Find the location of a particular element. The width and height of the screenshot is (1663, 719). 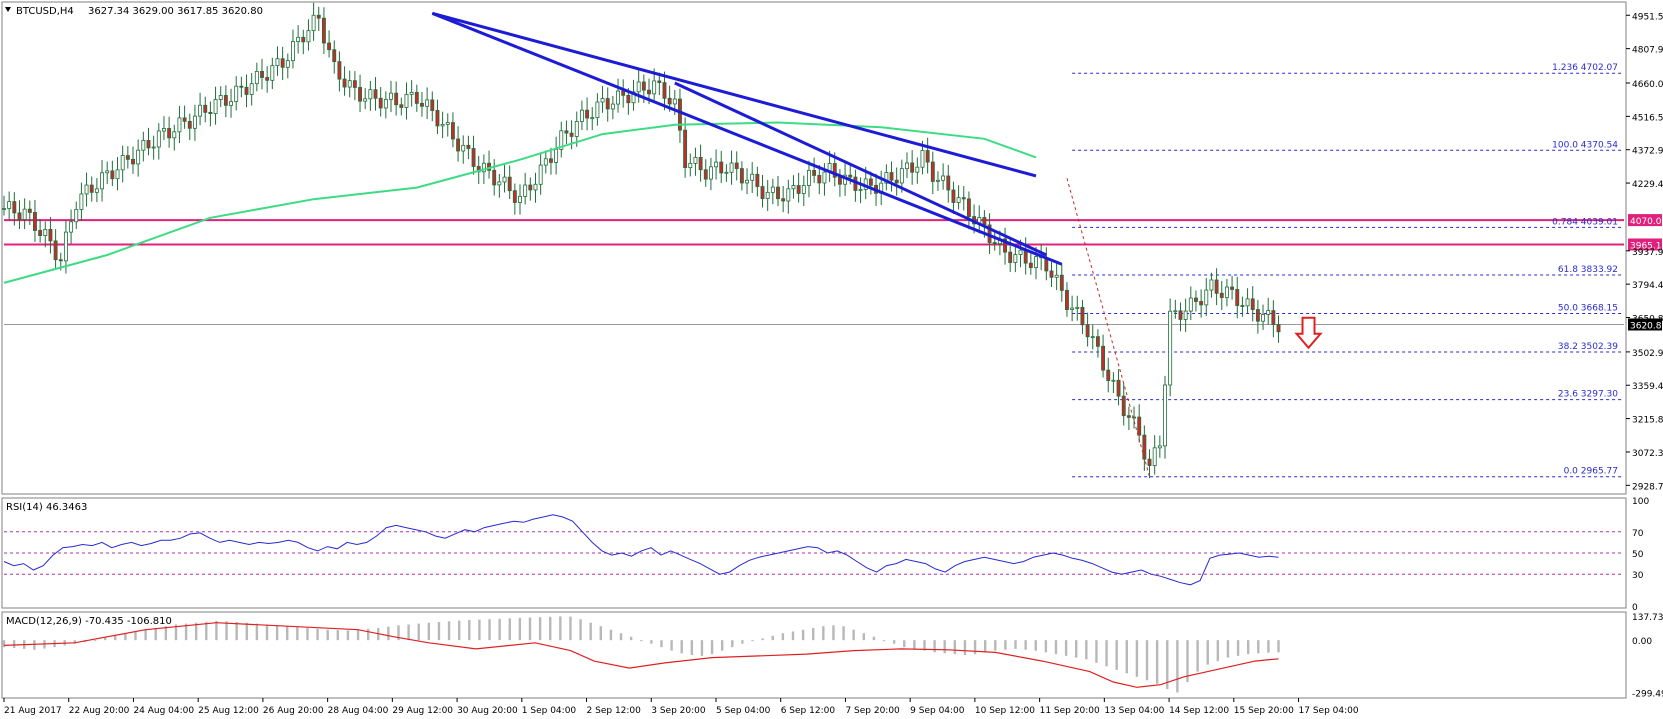

fib-level-label: 0.784 4039.01 is located at coordinates (1585, 222).